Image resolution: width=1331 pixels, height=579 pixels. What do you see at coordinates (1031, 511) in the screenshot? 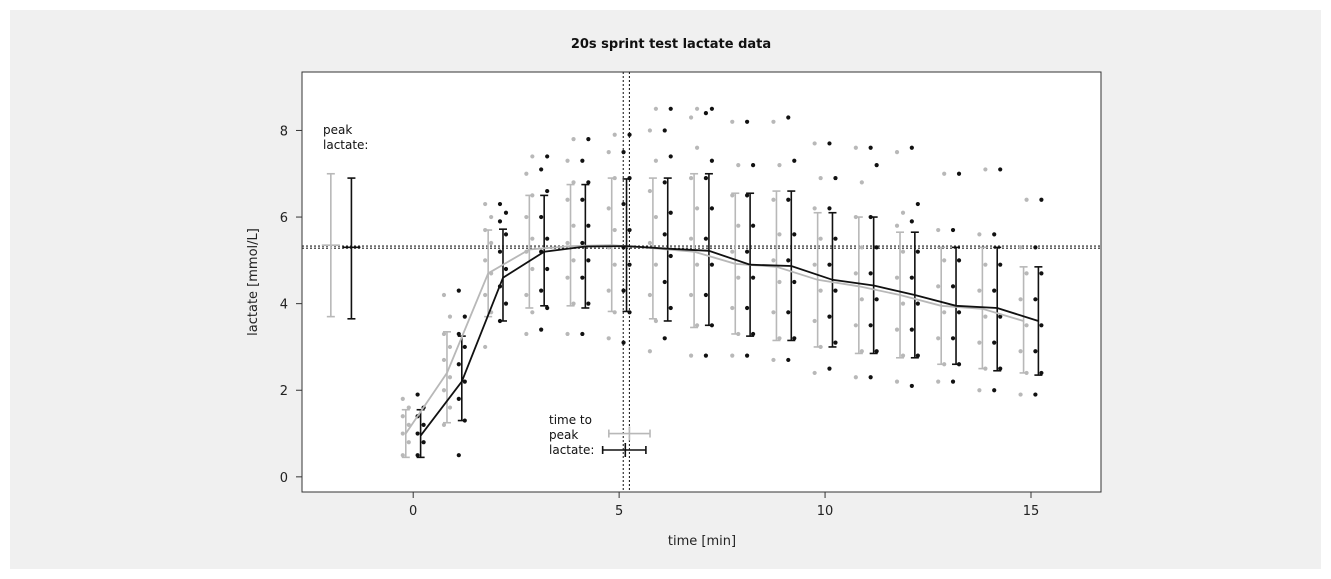
I see `x-tick-label: 15` at bounding box center [1031, 511].